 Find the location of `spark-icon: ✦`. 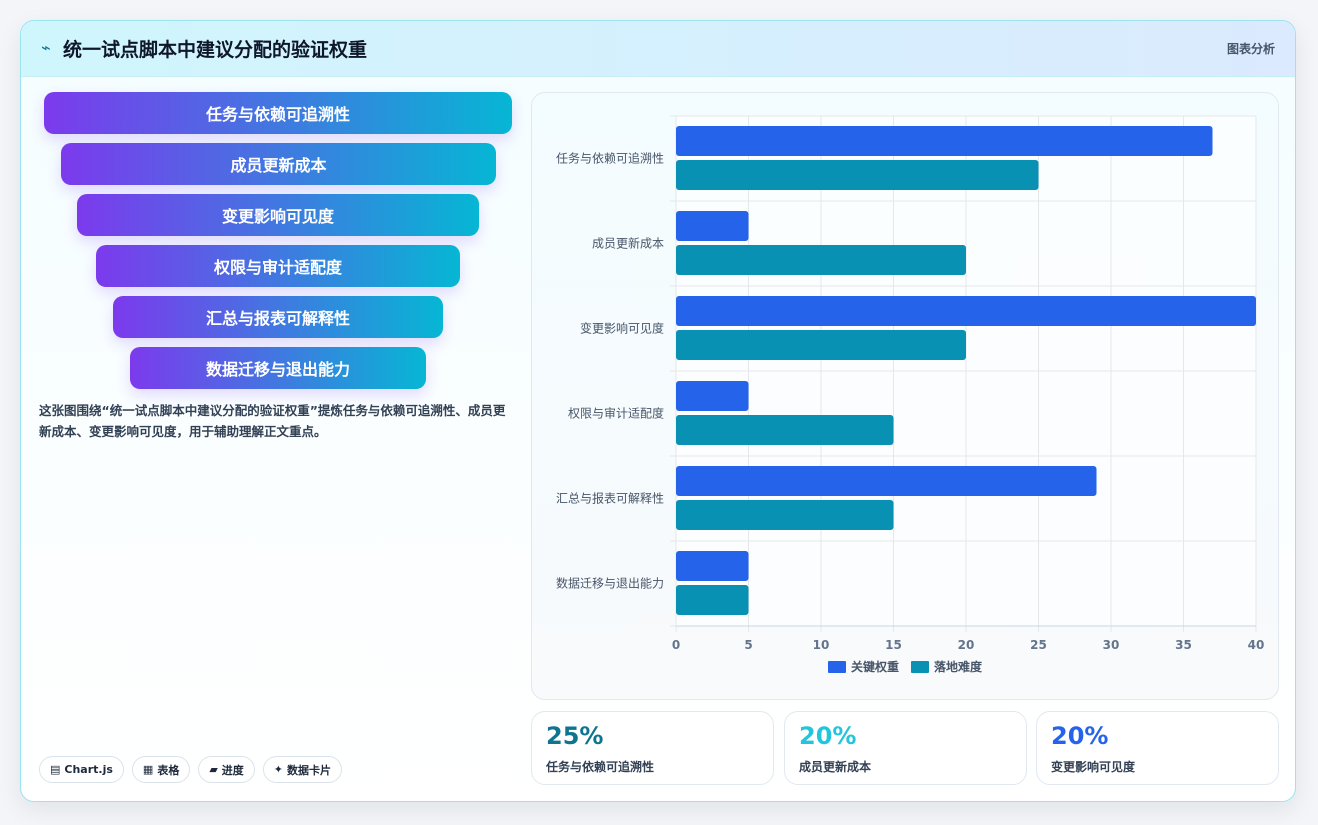

spark-icon: ✦ is located at coordinates (278, 769).